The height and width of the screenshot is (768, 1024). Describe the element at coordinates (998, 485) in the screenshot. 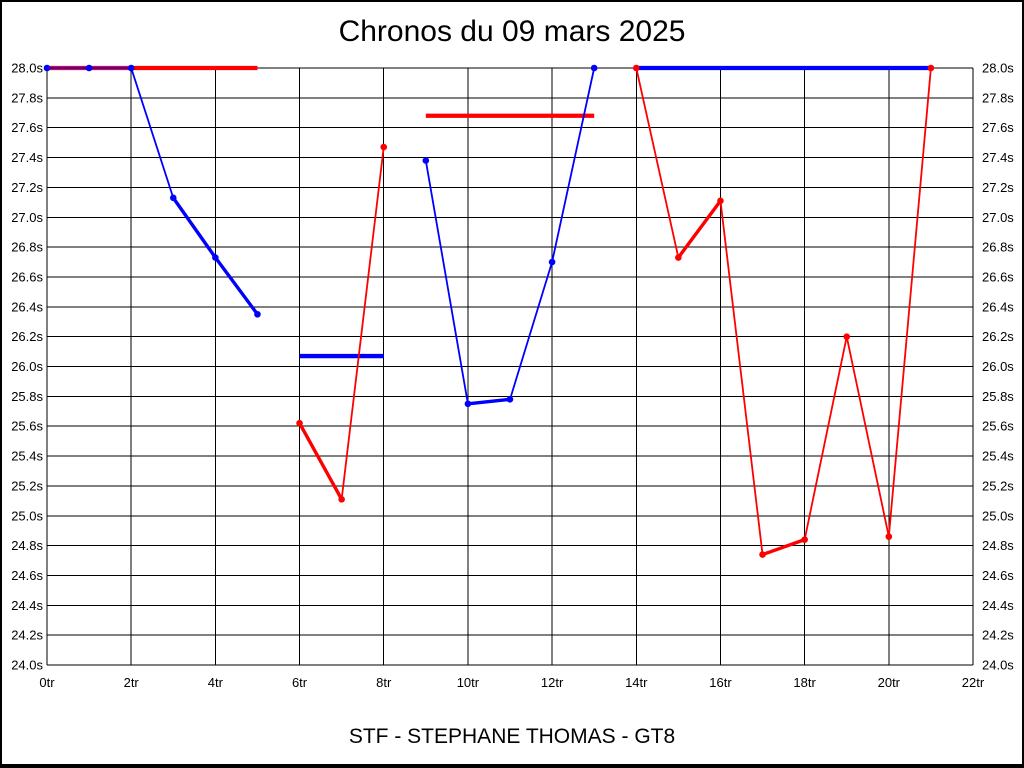

I see `y-axis-tick-label-right: 25.2s` at that location.